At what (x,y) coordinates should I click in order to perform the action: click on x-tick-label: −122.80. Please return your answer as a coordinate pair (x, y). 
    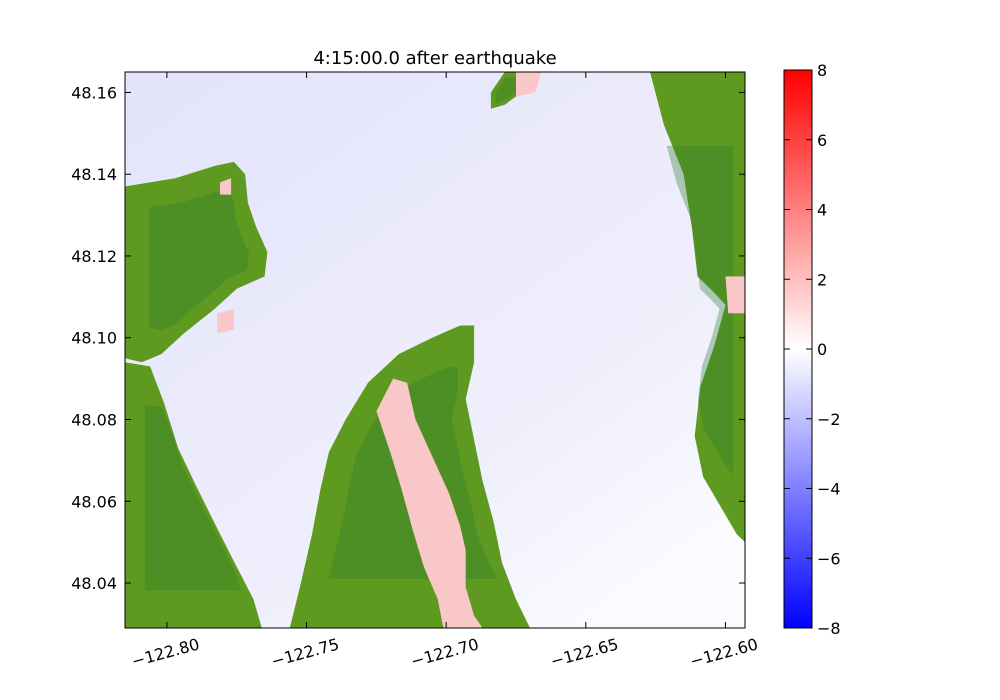
    Looking at the image, I should click on (165, 653).